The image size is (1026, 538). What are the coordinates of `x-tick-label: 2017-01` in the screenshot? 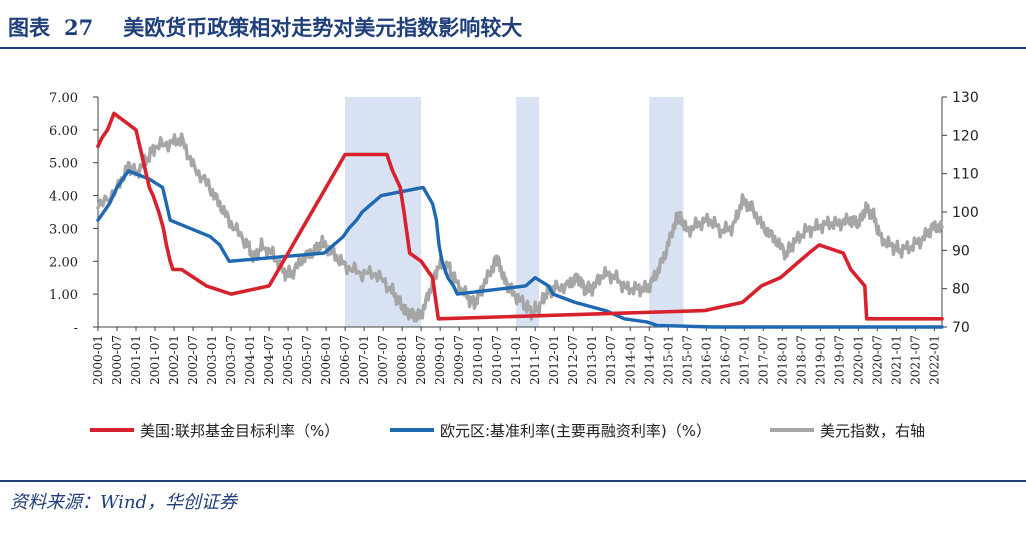 It's located at (744, 360).